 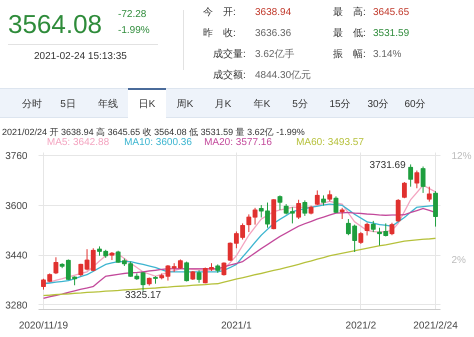 What do you see at coordinates (415, 105) in the screenshot?
I see `text: 60分` at bounding box center [415, 105].